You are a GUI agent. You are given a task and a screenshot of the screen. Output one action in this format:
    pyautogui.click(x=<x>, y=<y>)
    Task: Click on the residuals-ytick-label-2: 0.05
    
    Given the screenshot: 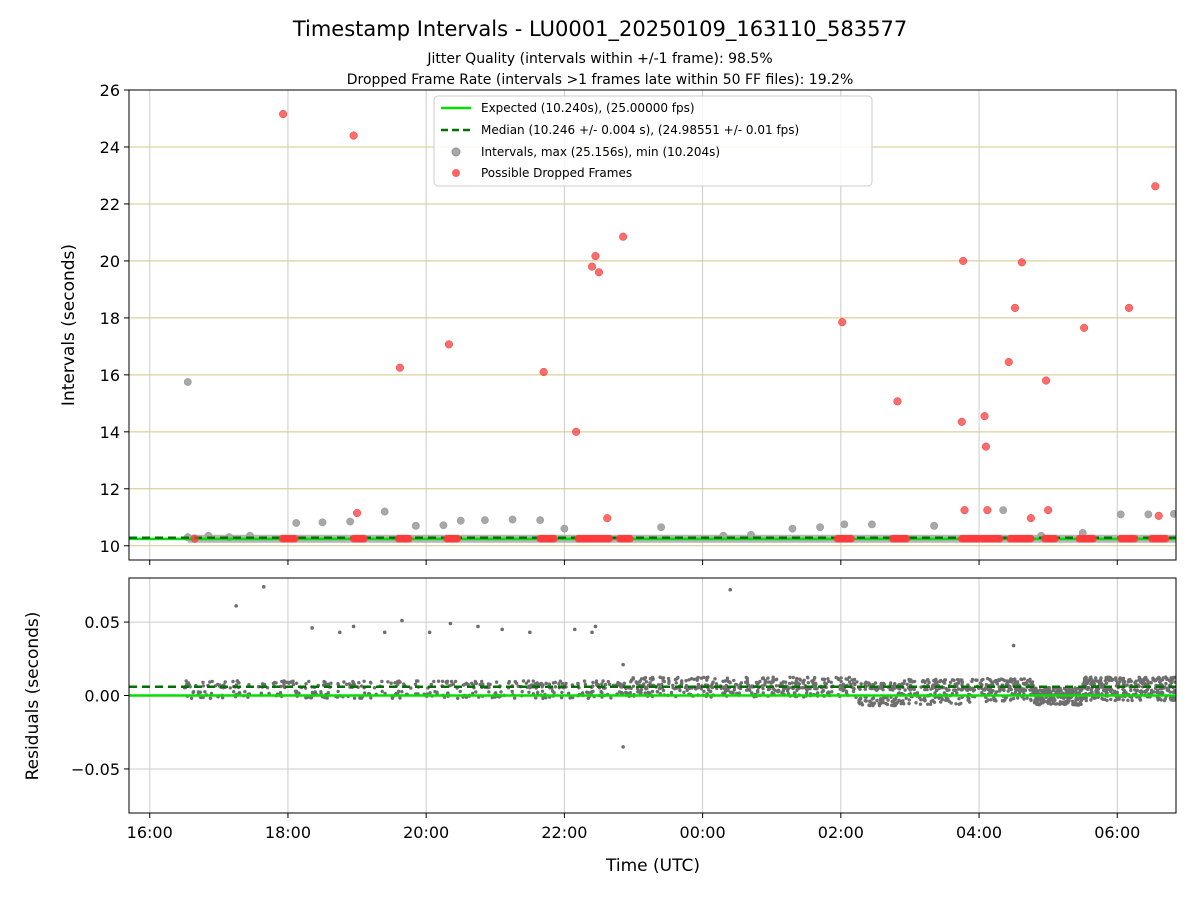 What is the action you would take?
    pyautogui.click(x=102, y=622)
    